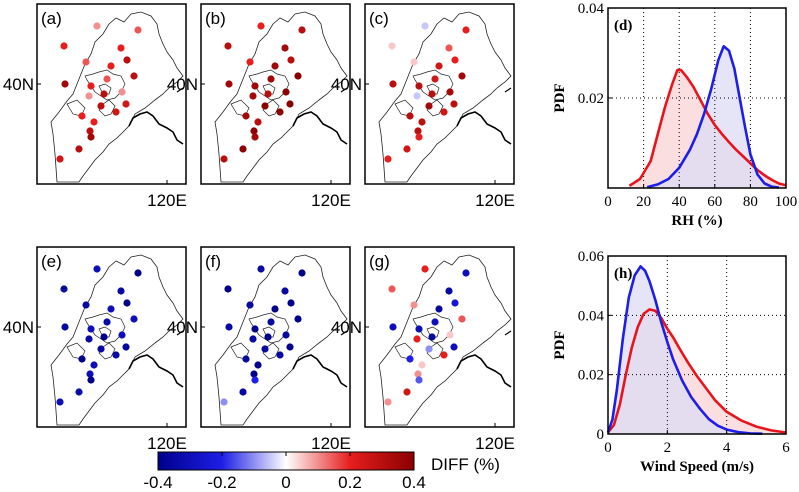 The height and width of the screenshot is (492, 799). I want to click on pdf-chart: 0 2 4 6 0 0.02 0.04 0.06 (h) Wind Speed (m/s) PDF, so click(671, 362).